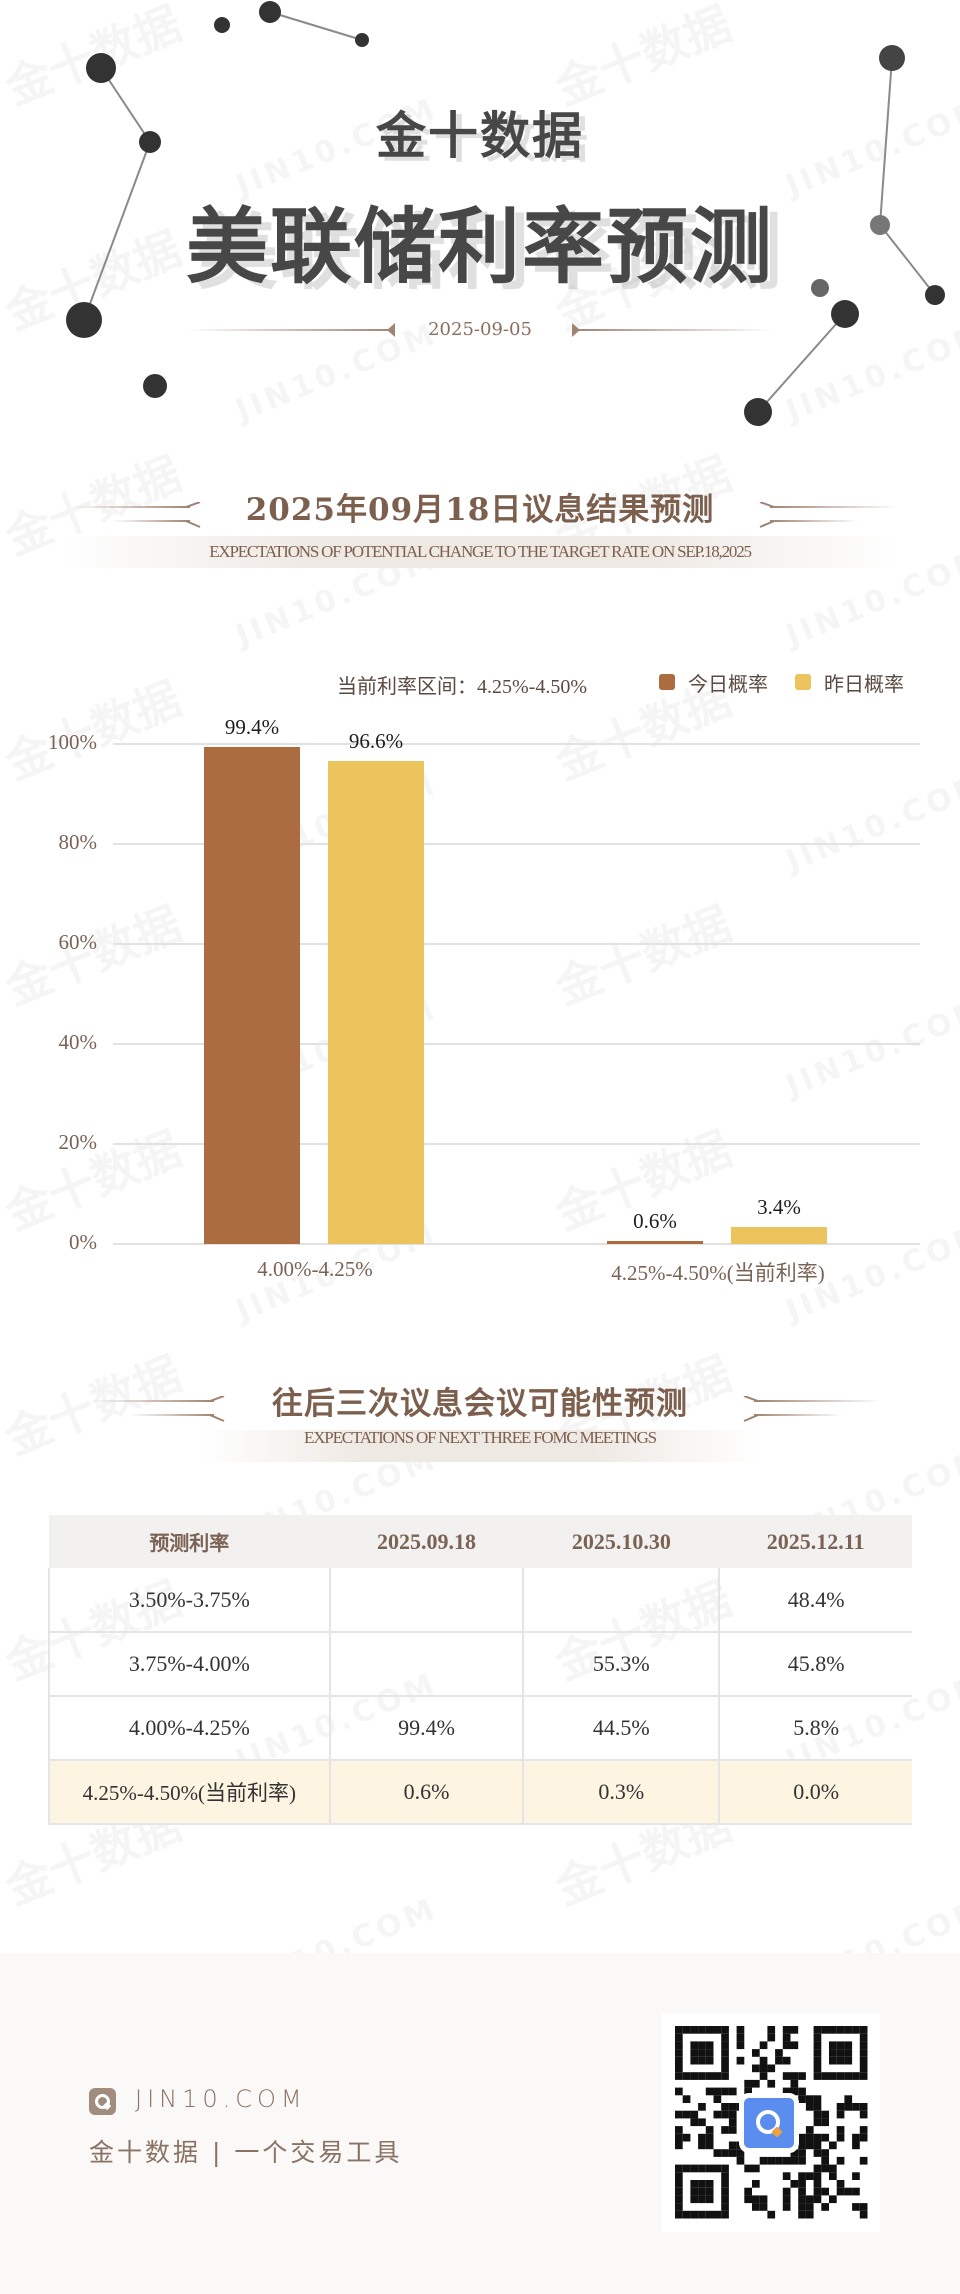  I want to click on y-tick: 40%, so click(78, 1042).